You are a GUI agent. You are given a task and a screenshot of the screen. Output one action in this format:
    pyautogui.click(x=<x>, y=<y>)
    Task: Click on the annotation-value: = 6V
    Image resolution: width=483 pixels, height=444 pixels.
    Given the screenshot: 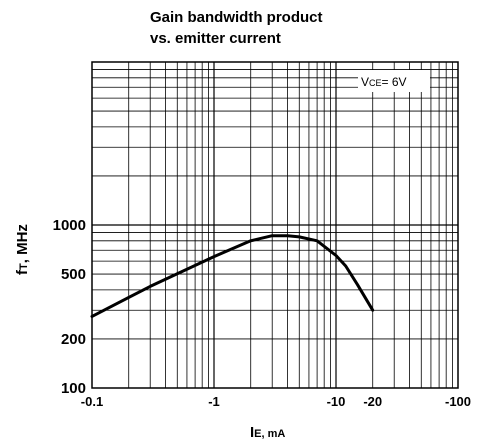 What is the action you would take?
    pyautogui.click(x=394, y=82)
    